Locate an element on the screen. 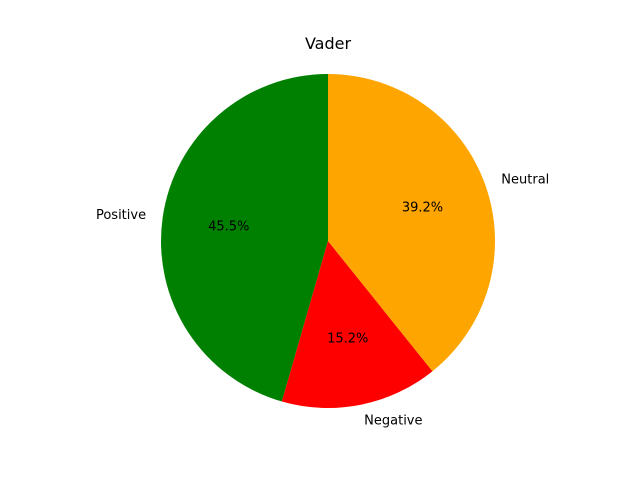  chart-title: Vader is located at coordinates (328, 43).